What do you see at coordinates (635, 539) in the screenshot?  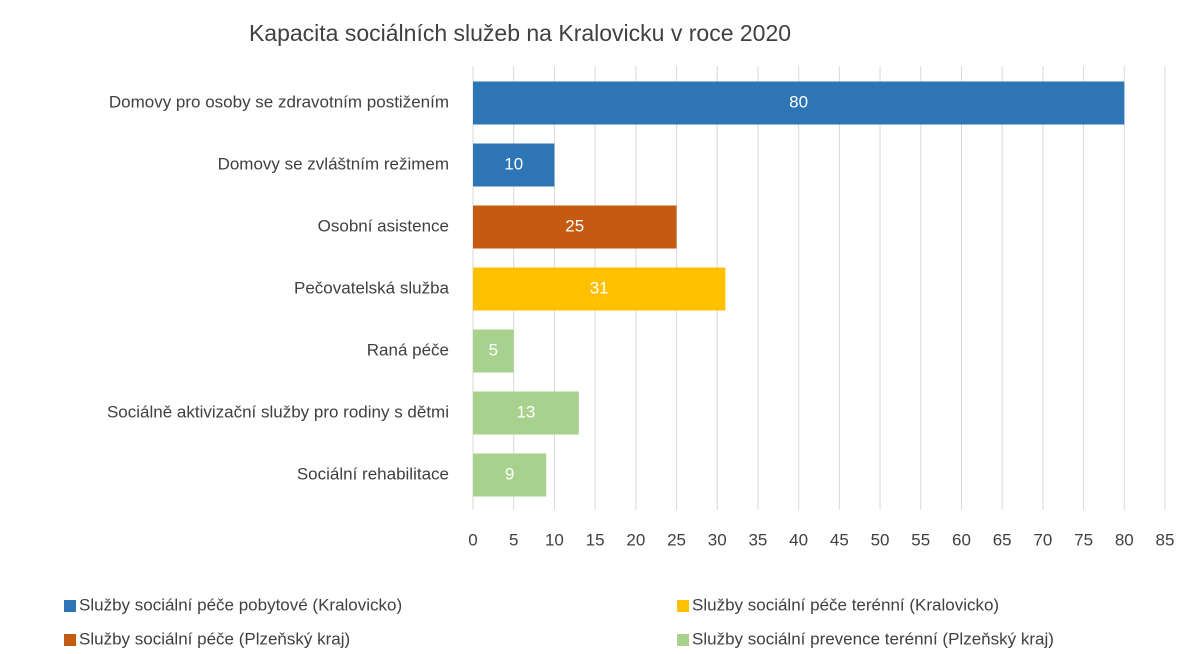 I see `x-tick-label: 20` at bounding box center [635, 539].